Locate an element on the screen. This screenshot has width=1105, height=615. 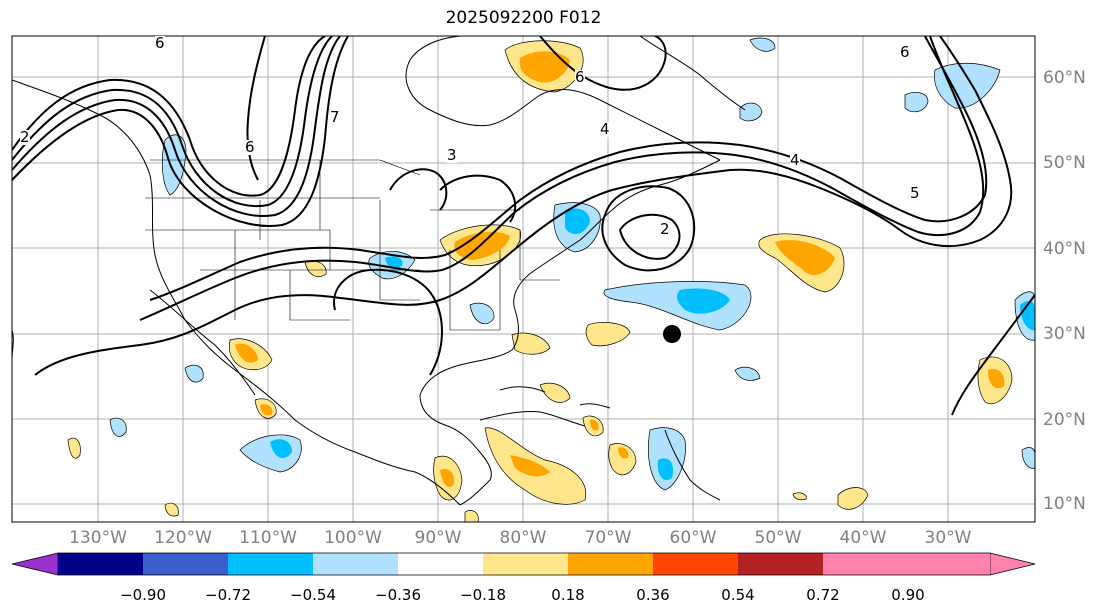
latitude-label: 10°N is located at coordinates (1064, 504).